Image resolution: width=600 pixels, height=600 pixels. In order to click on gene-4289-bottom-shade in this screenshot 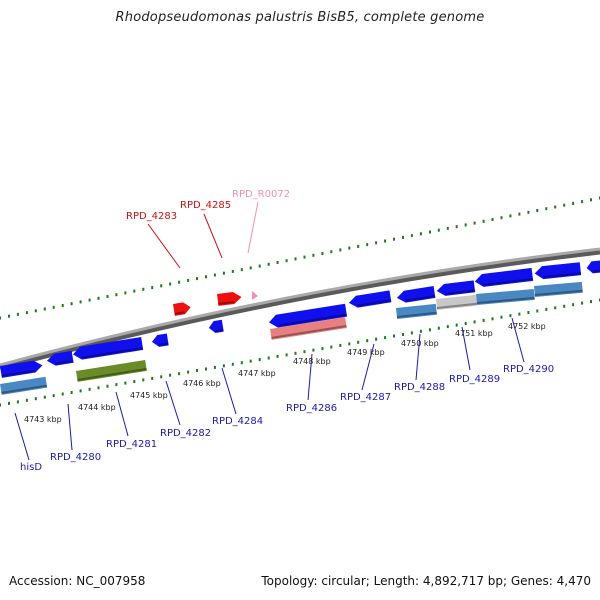, I will do `click(456, 305)`.